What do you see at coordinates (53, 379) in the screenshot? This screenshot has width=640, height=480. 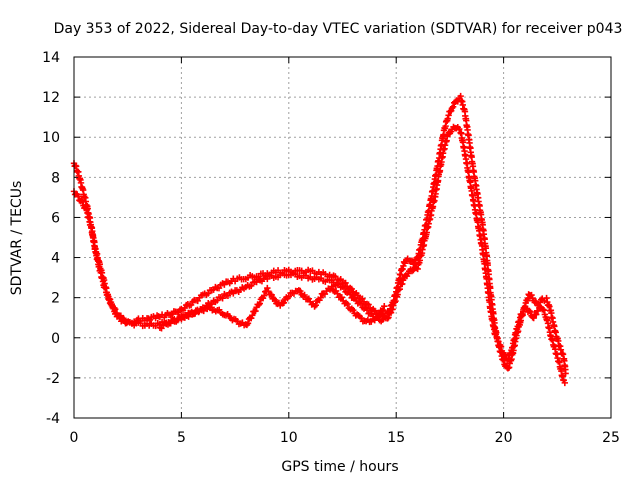 I see `y-tick-label: -2` at bounding box center [53, 379].